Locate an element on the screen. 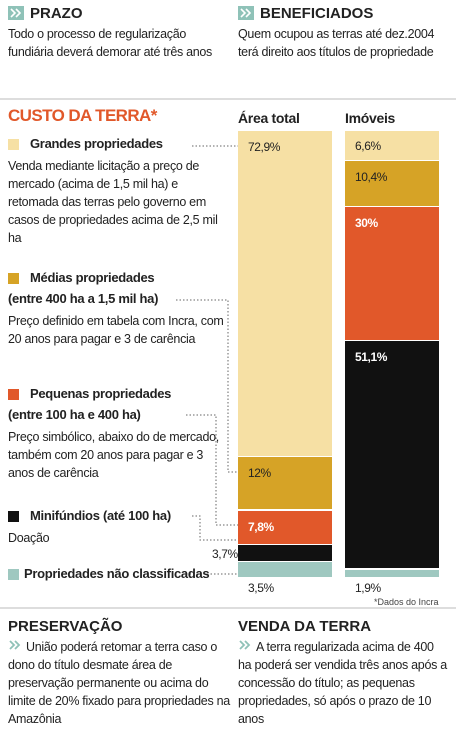 The height and width of the screenshot is (753, 456). section-title: PRAZO is located at coordinates (56, 13).